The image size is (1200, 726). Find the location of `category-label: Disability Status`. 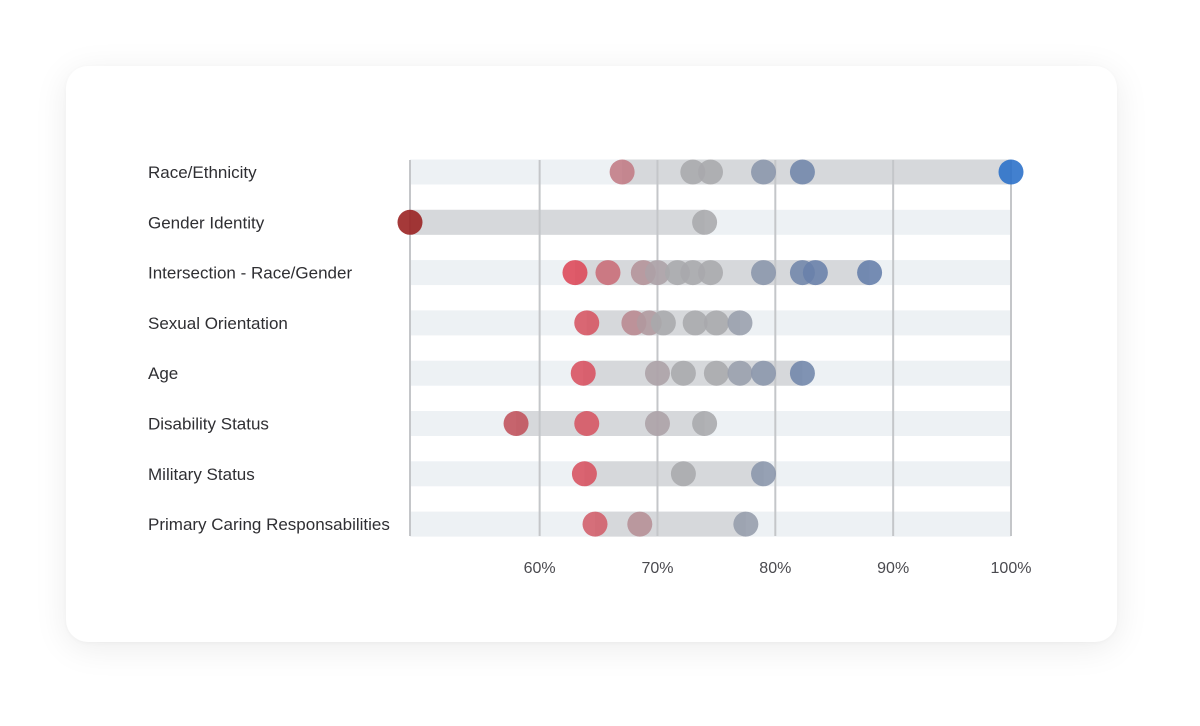

category-label: Disability Status is located at coordinates (208, 424).